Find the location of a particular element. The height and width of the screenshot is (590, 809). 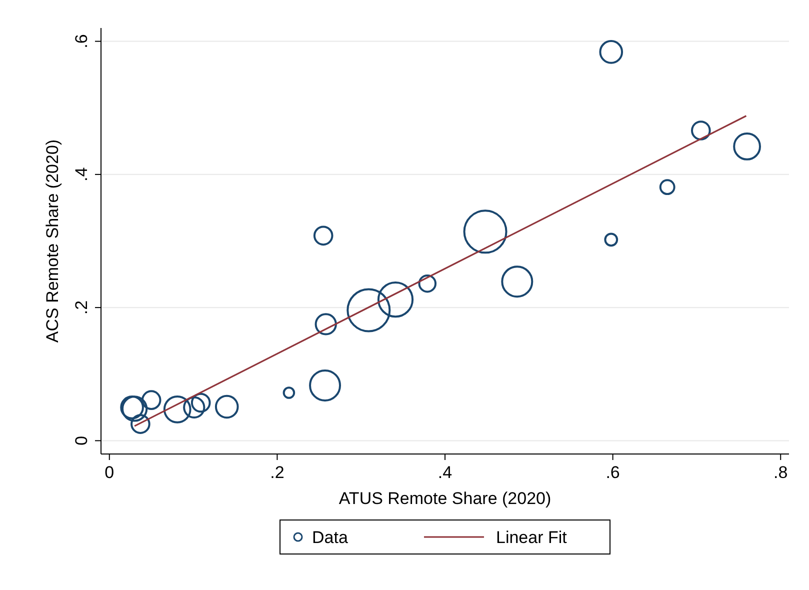

x-axis-title: ATUS Remote Share (2020) is located at coordinates (445, 498).